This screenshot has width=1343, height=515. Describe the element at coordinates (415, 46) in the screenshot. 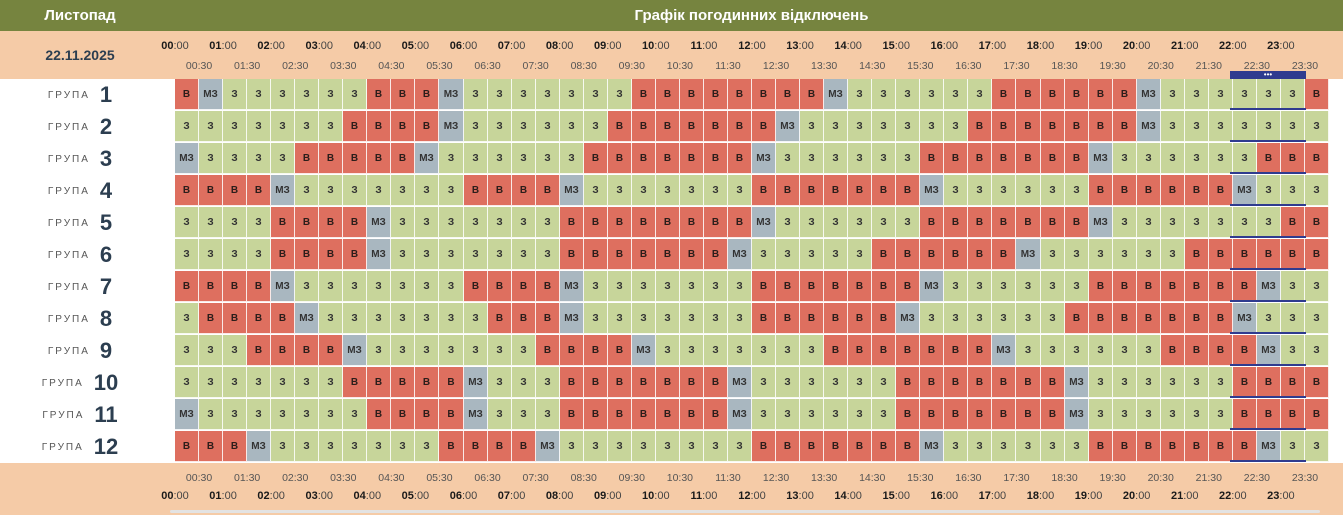

I see `hour-label: 05:00` at that location.